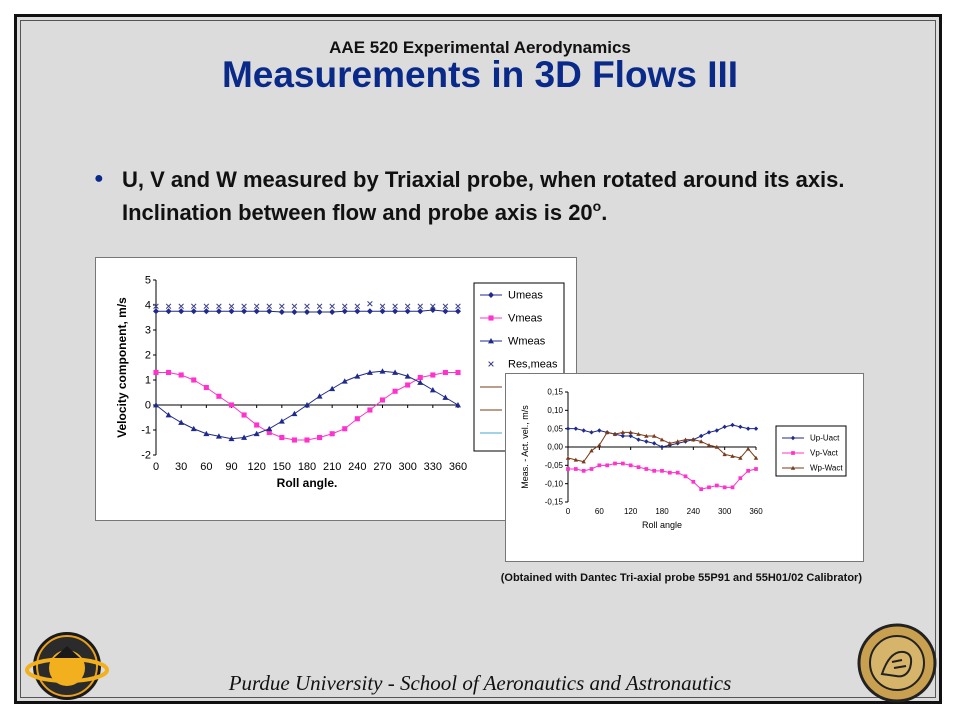 This screenshot has width=960, height=720. Describe the element at coordinates (793, 467) in the screenshot. I see `legend-marker-wp-wact` at that location.